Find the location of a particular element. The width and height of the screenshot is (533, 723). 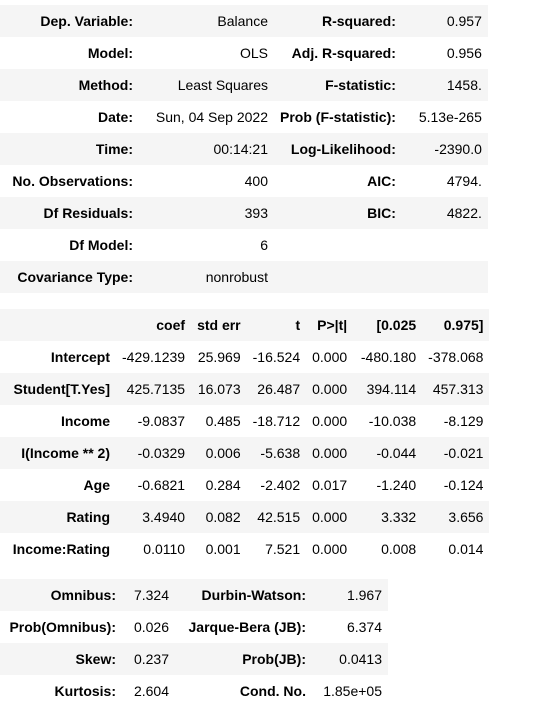

table-row: Time: 00:14:21 Log-Likelihood: -2390.0 is located at coordinates (244, 149).